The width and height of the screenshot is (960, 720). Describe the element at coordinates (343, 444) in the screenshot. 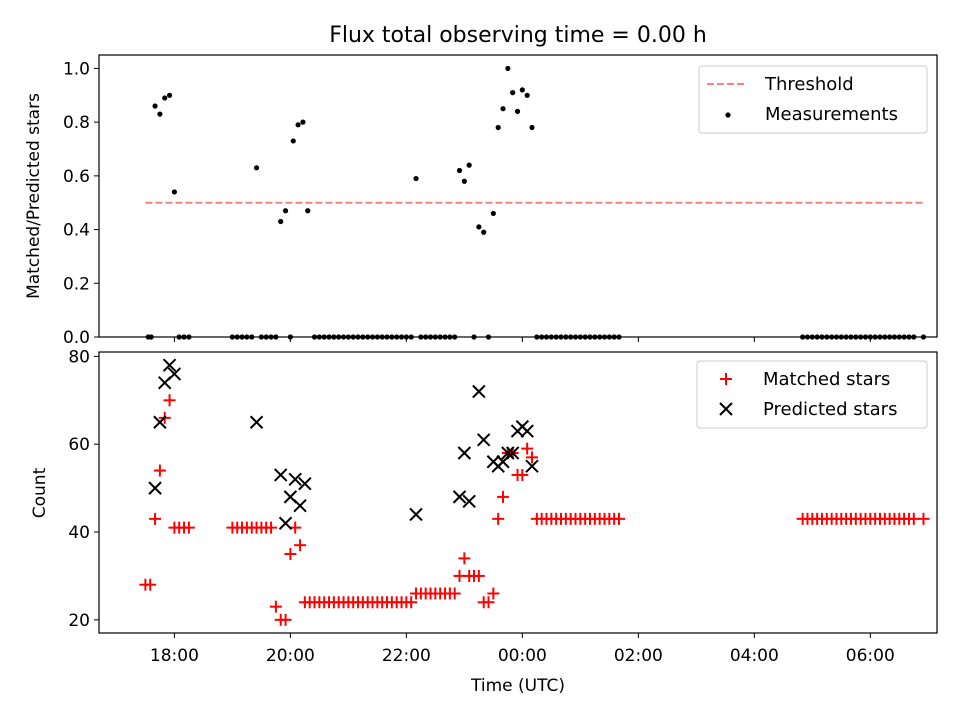

I see `predicted-stars-layer` at that location.